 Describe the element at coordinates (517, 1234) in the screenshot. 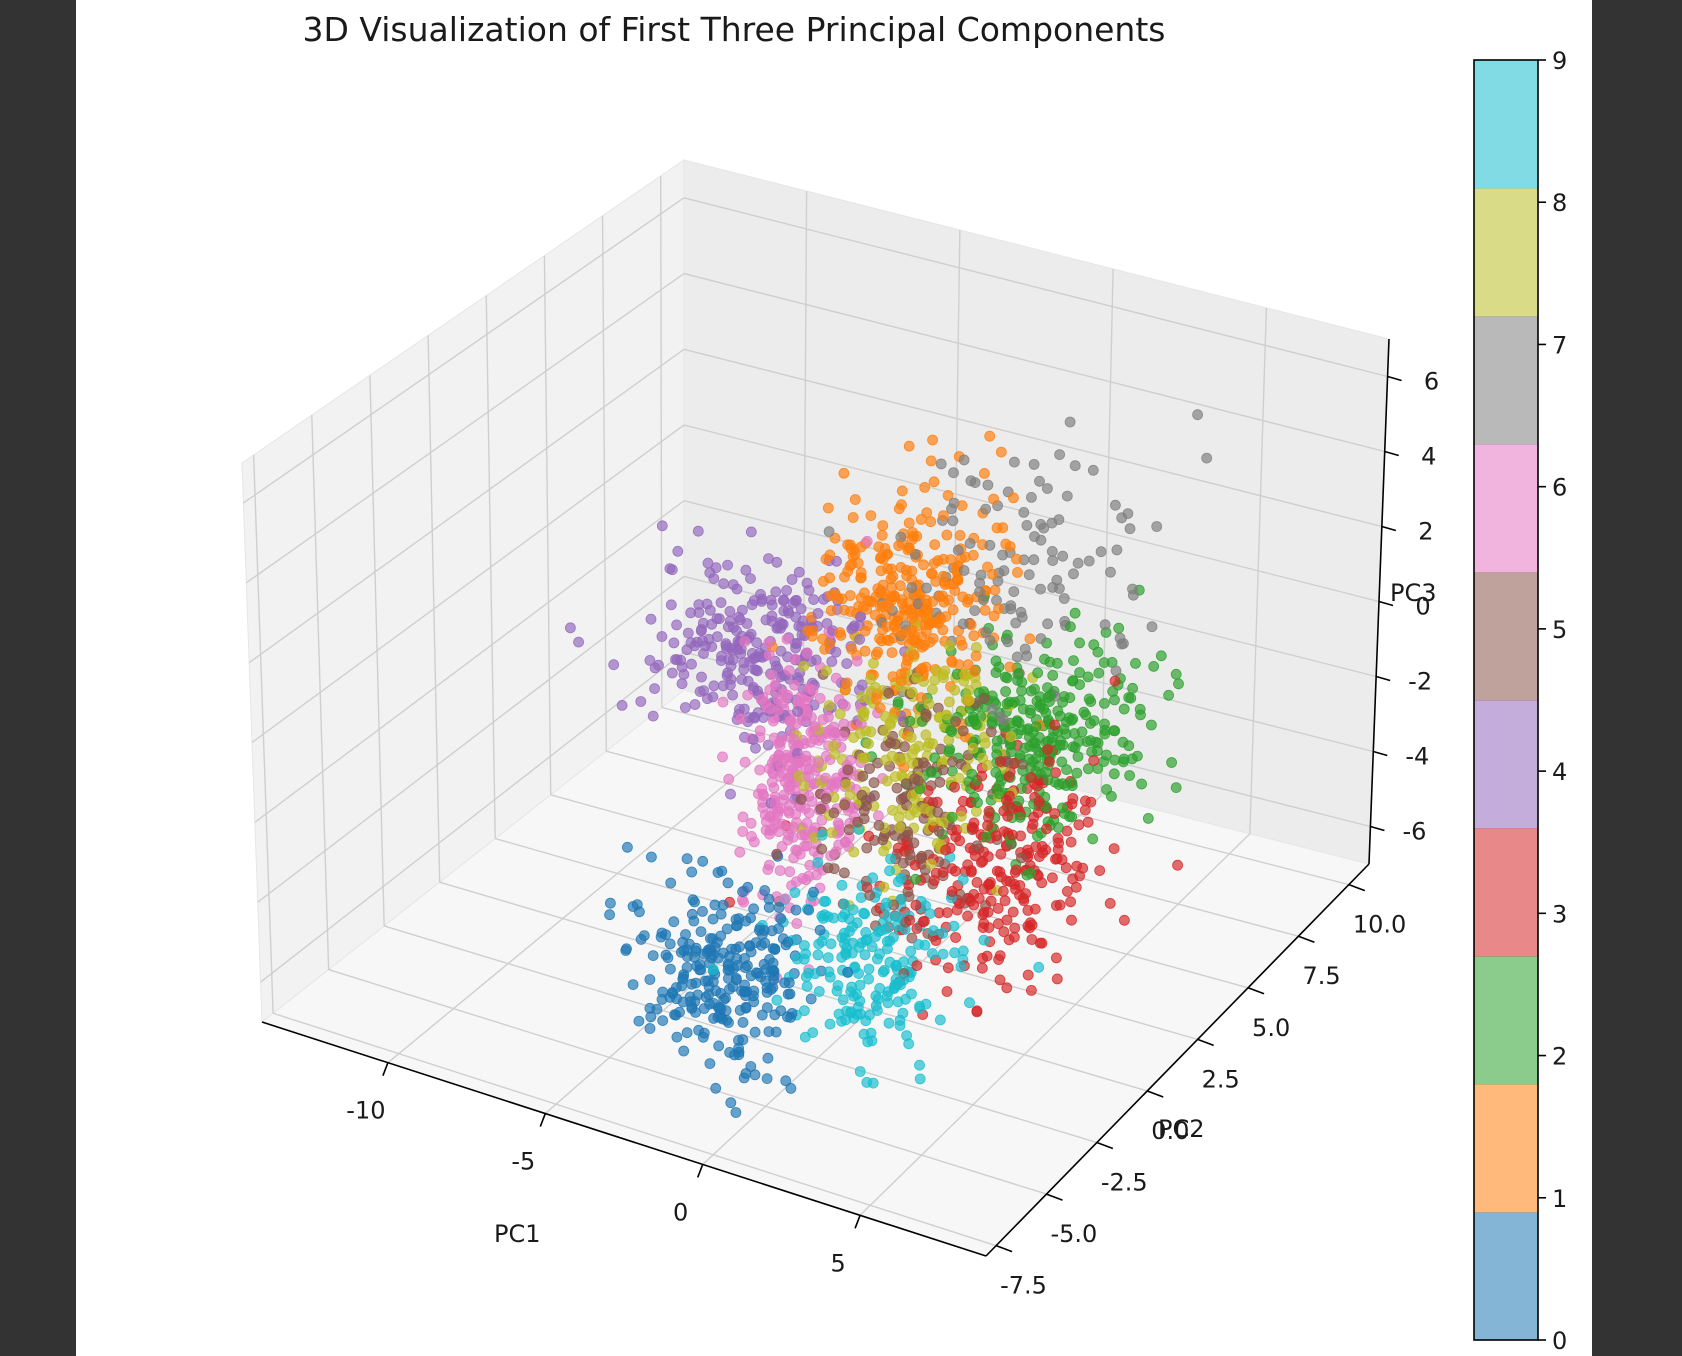

I see `x-axis-label: PC1` at that location.